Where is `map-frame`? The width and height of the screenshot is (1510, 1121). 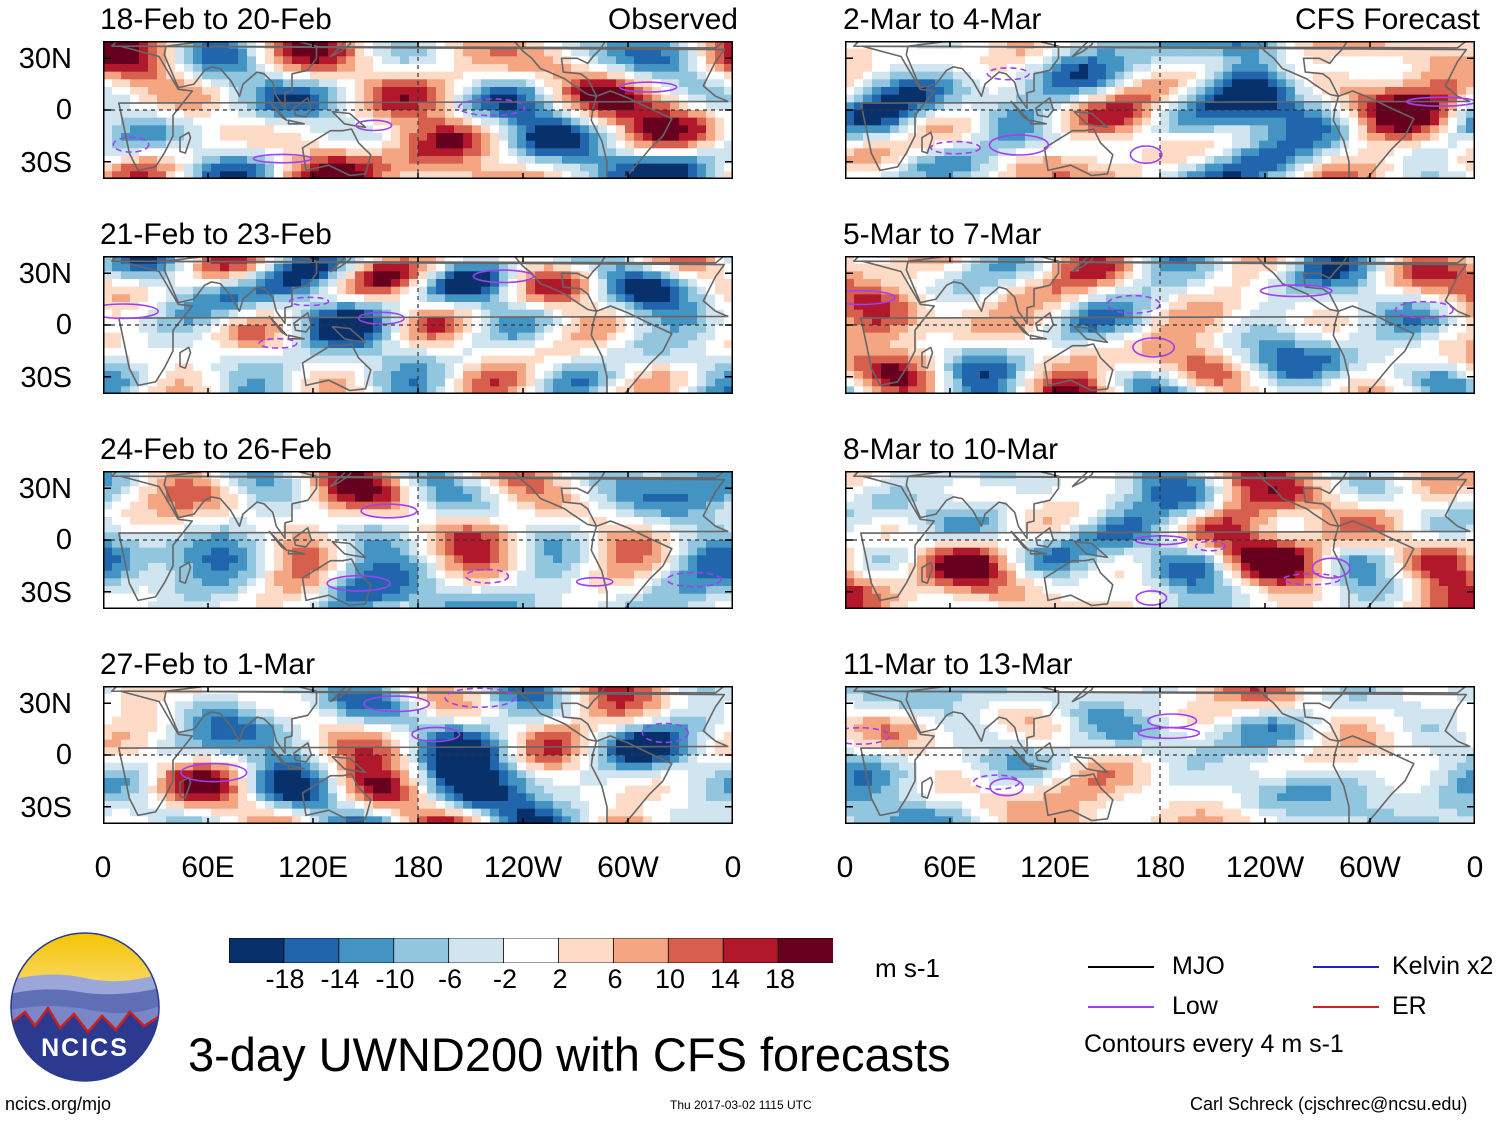 map-frame is located at coordinates (418, 325).